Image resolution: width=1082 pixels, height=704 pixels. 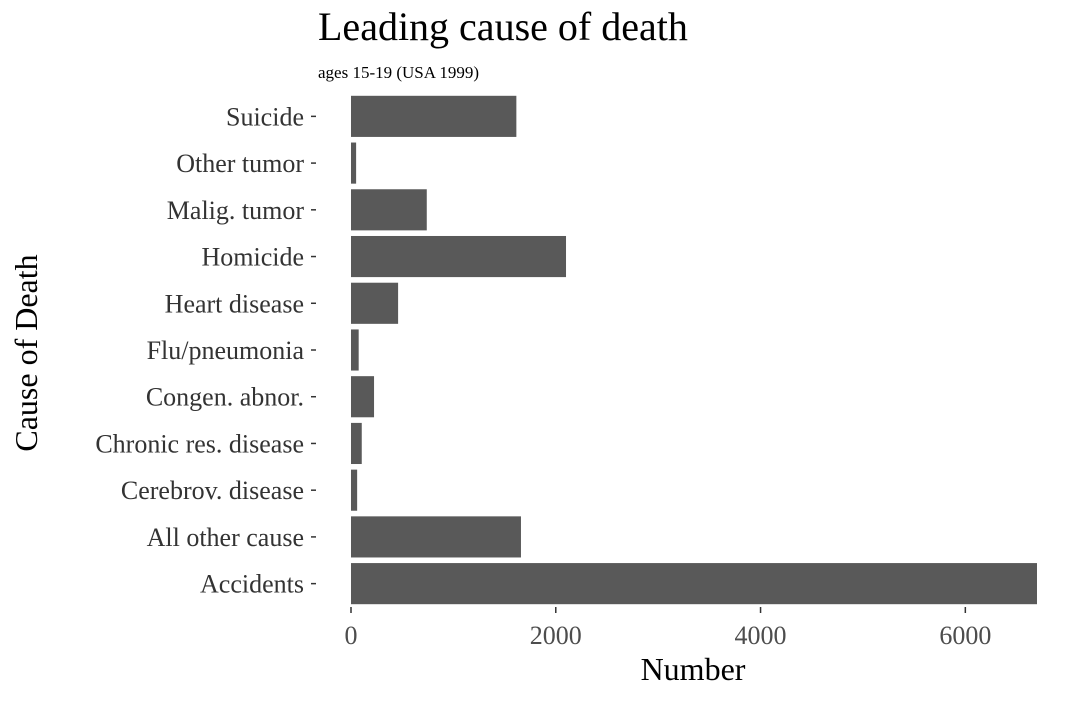 What do you see at coordinates (225, 537) in the screenshot?
I see `y-tick-label: All other cause` at bounding box center [225, 537].